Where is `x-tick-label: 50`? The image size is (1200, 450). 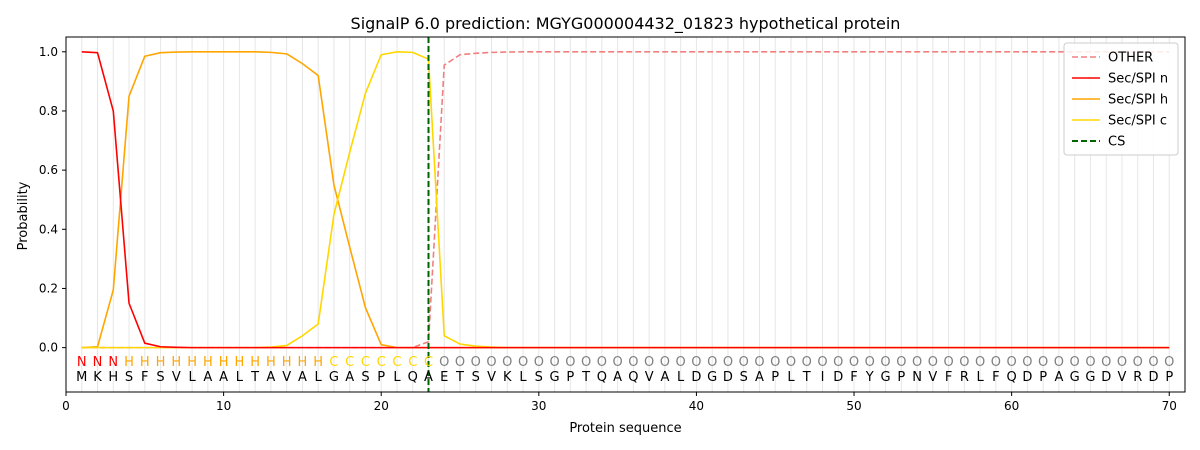 x-tick-label: 50 is located at coordinates (853, 406).